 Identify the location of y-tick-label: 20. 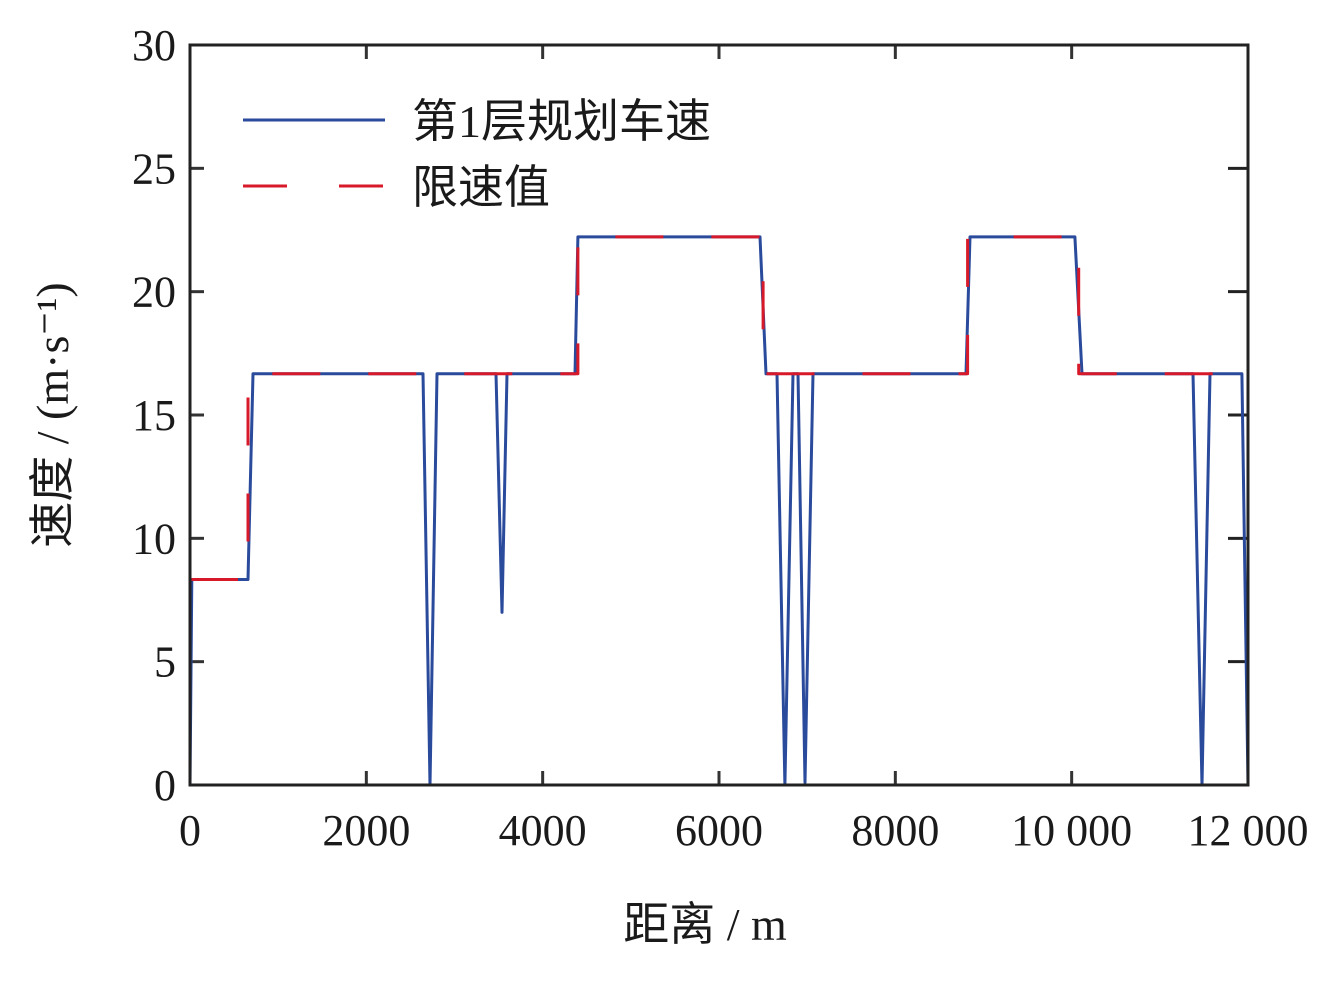
(154, 292).